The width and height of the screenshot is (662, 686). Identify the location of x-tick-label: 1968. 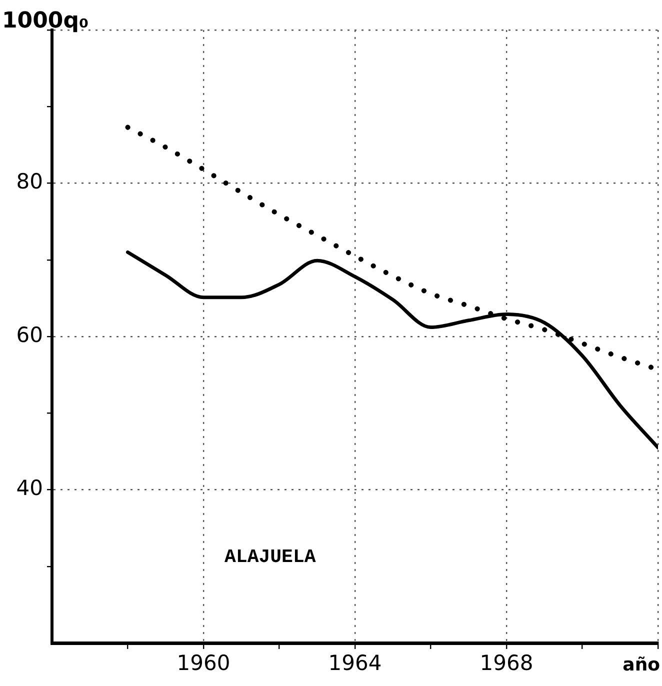
(507, 663).